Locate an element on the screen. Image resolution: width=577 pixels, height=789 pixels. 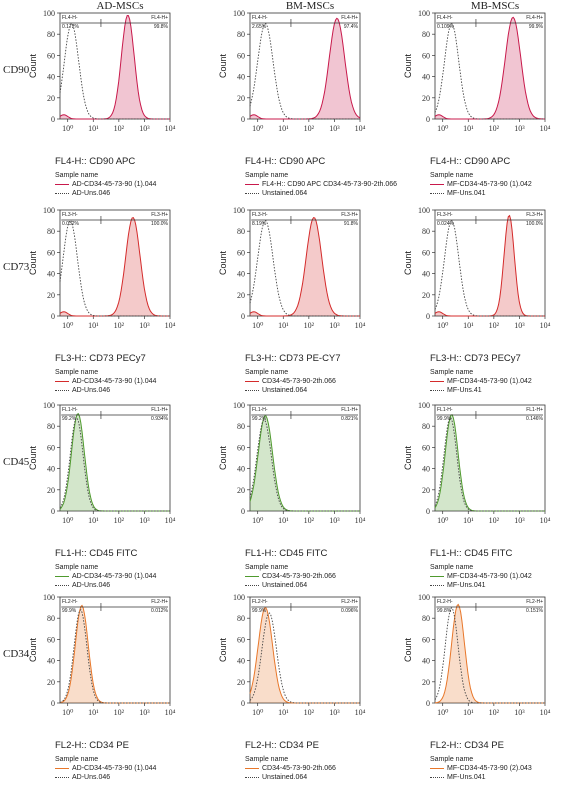
legend-label: MF-CD34-45-73-90 (2).043 is located at coordinates (489, 768).